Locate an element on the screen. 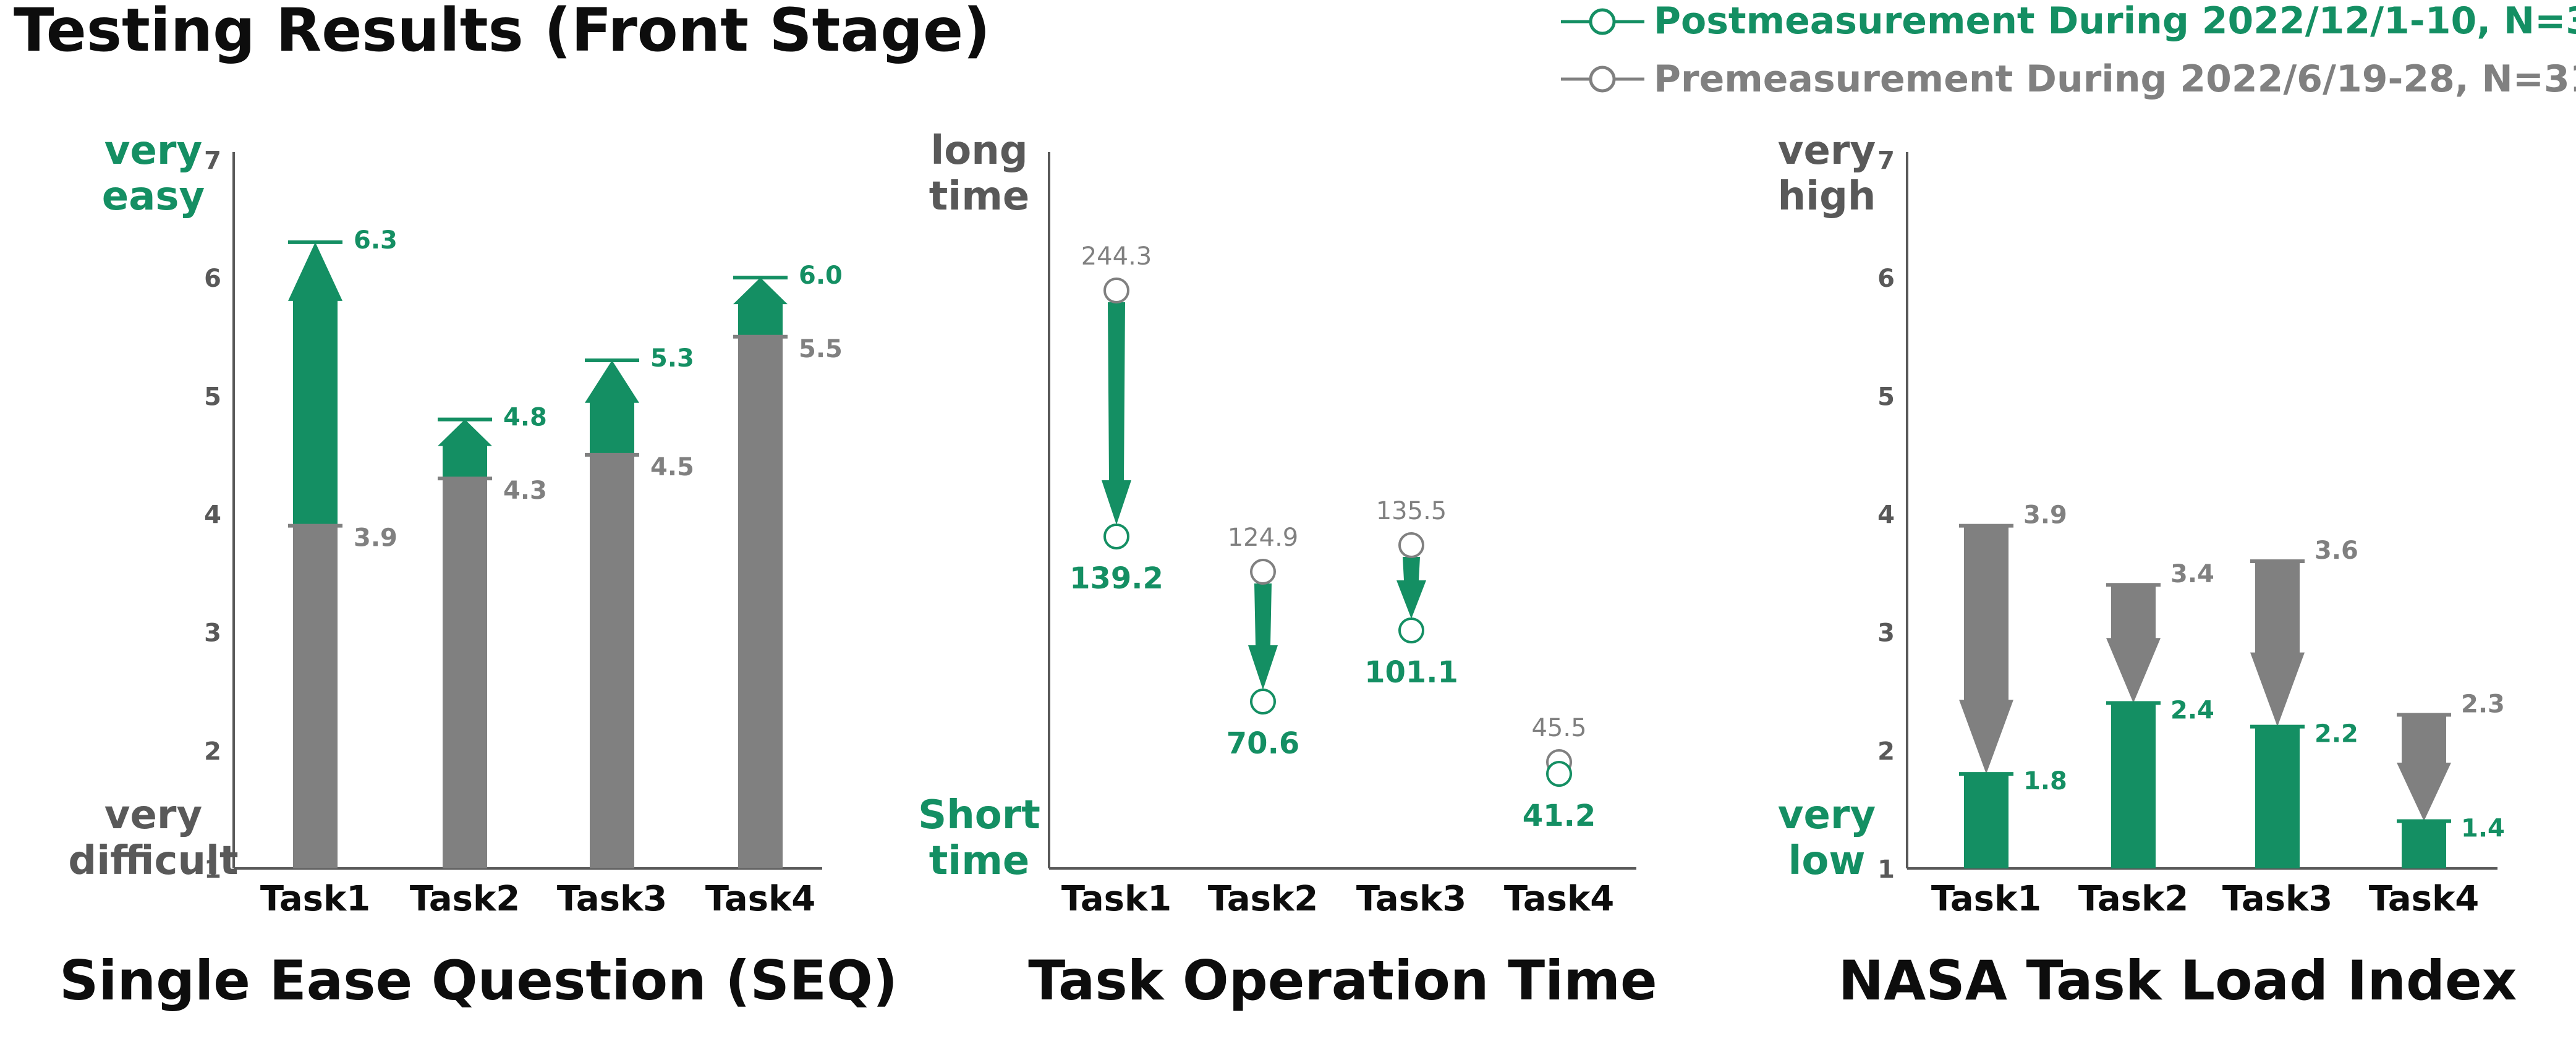 This screenshot has width=2576, height=1039. chart-title: Single Ease Question (SEQ) is located at coordinates (478, 980).